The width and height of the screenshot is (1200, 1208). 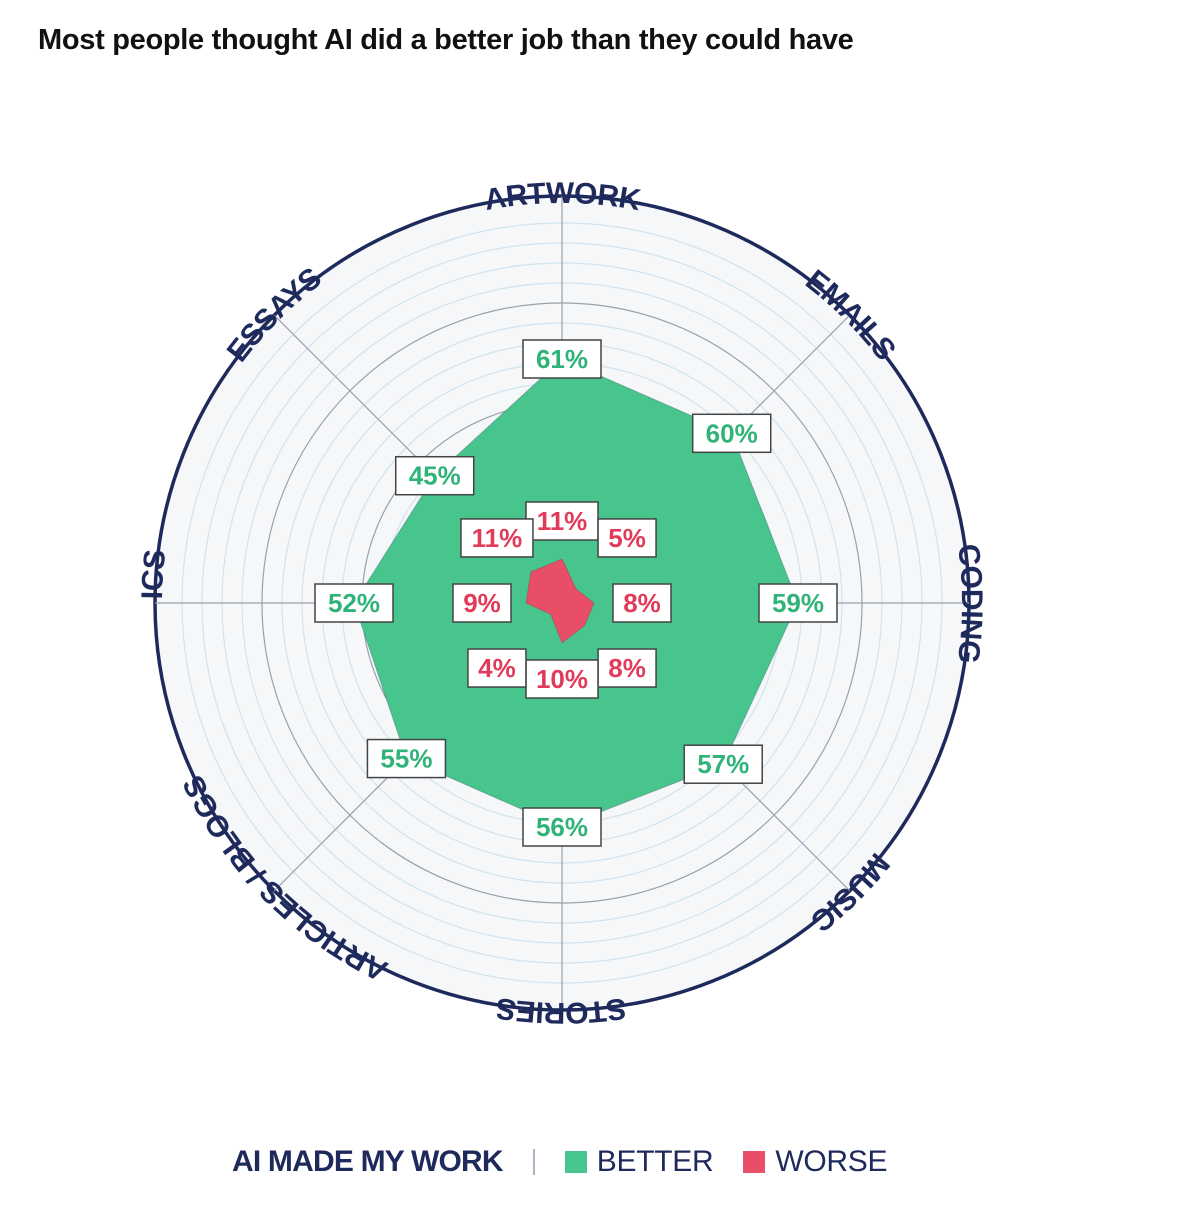 What do you see at coordinates (86, 300) in the screenshot?
I see `category-label-lyrics: LYRICS` at bounding box center [86, 300].